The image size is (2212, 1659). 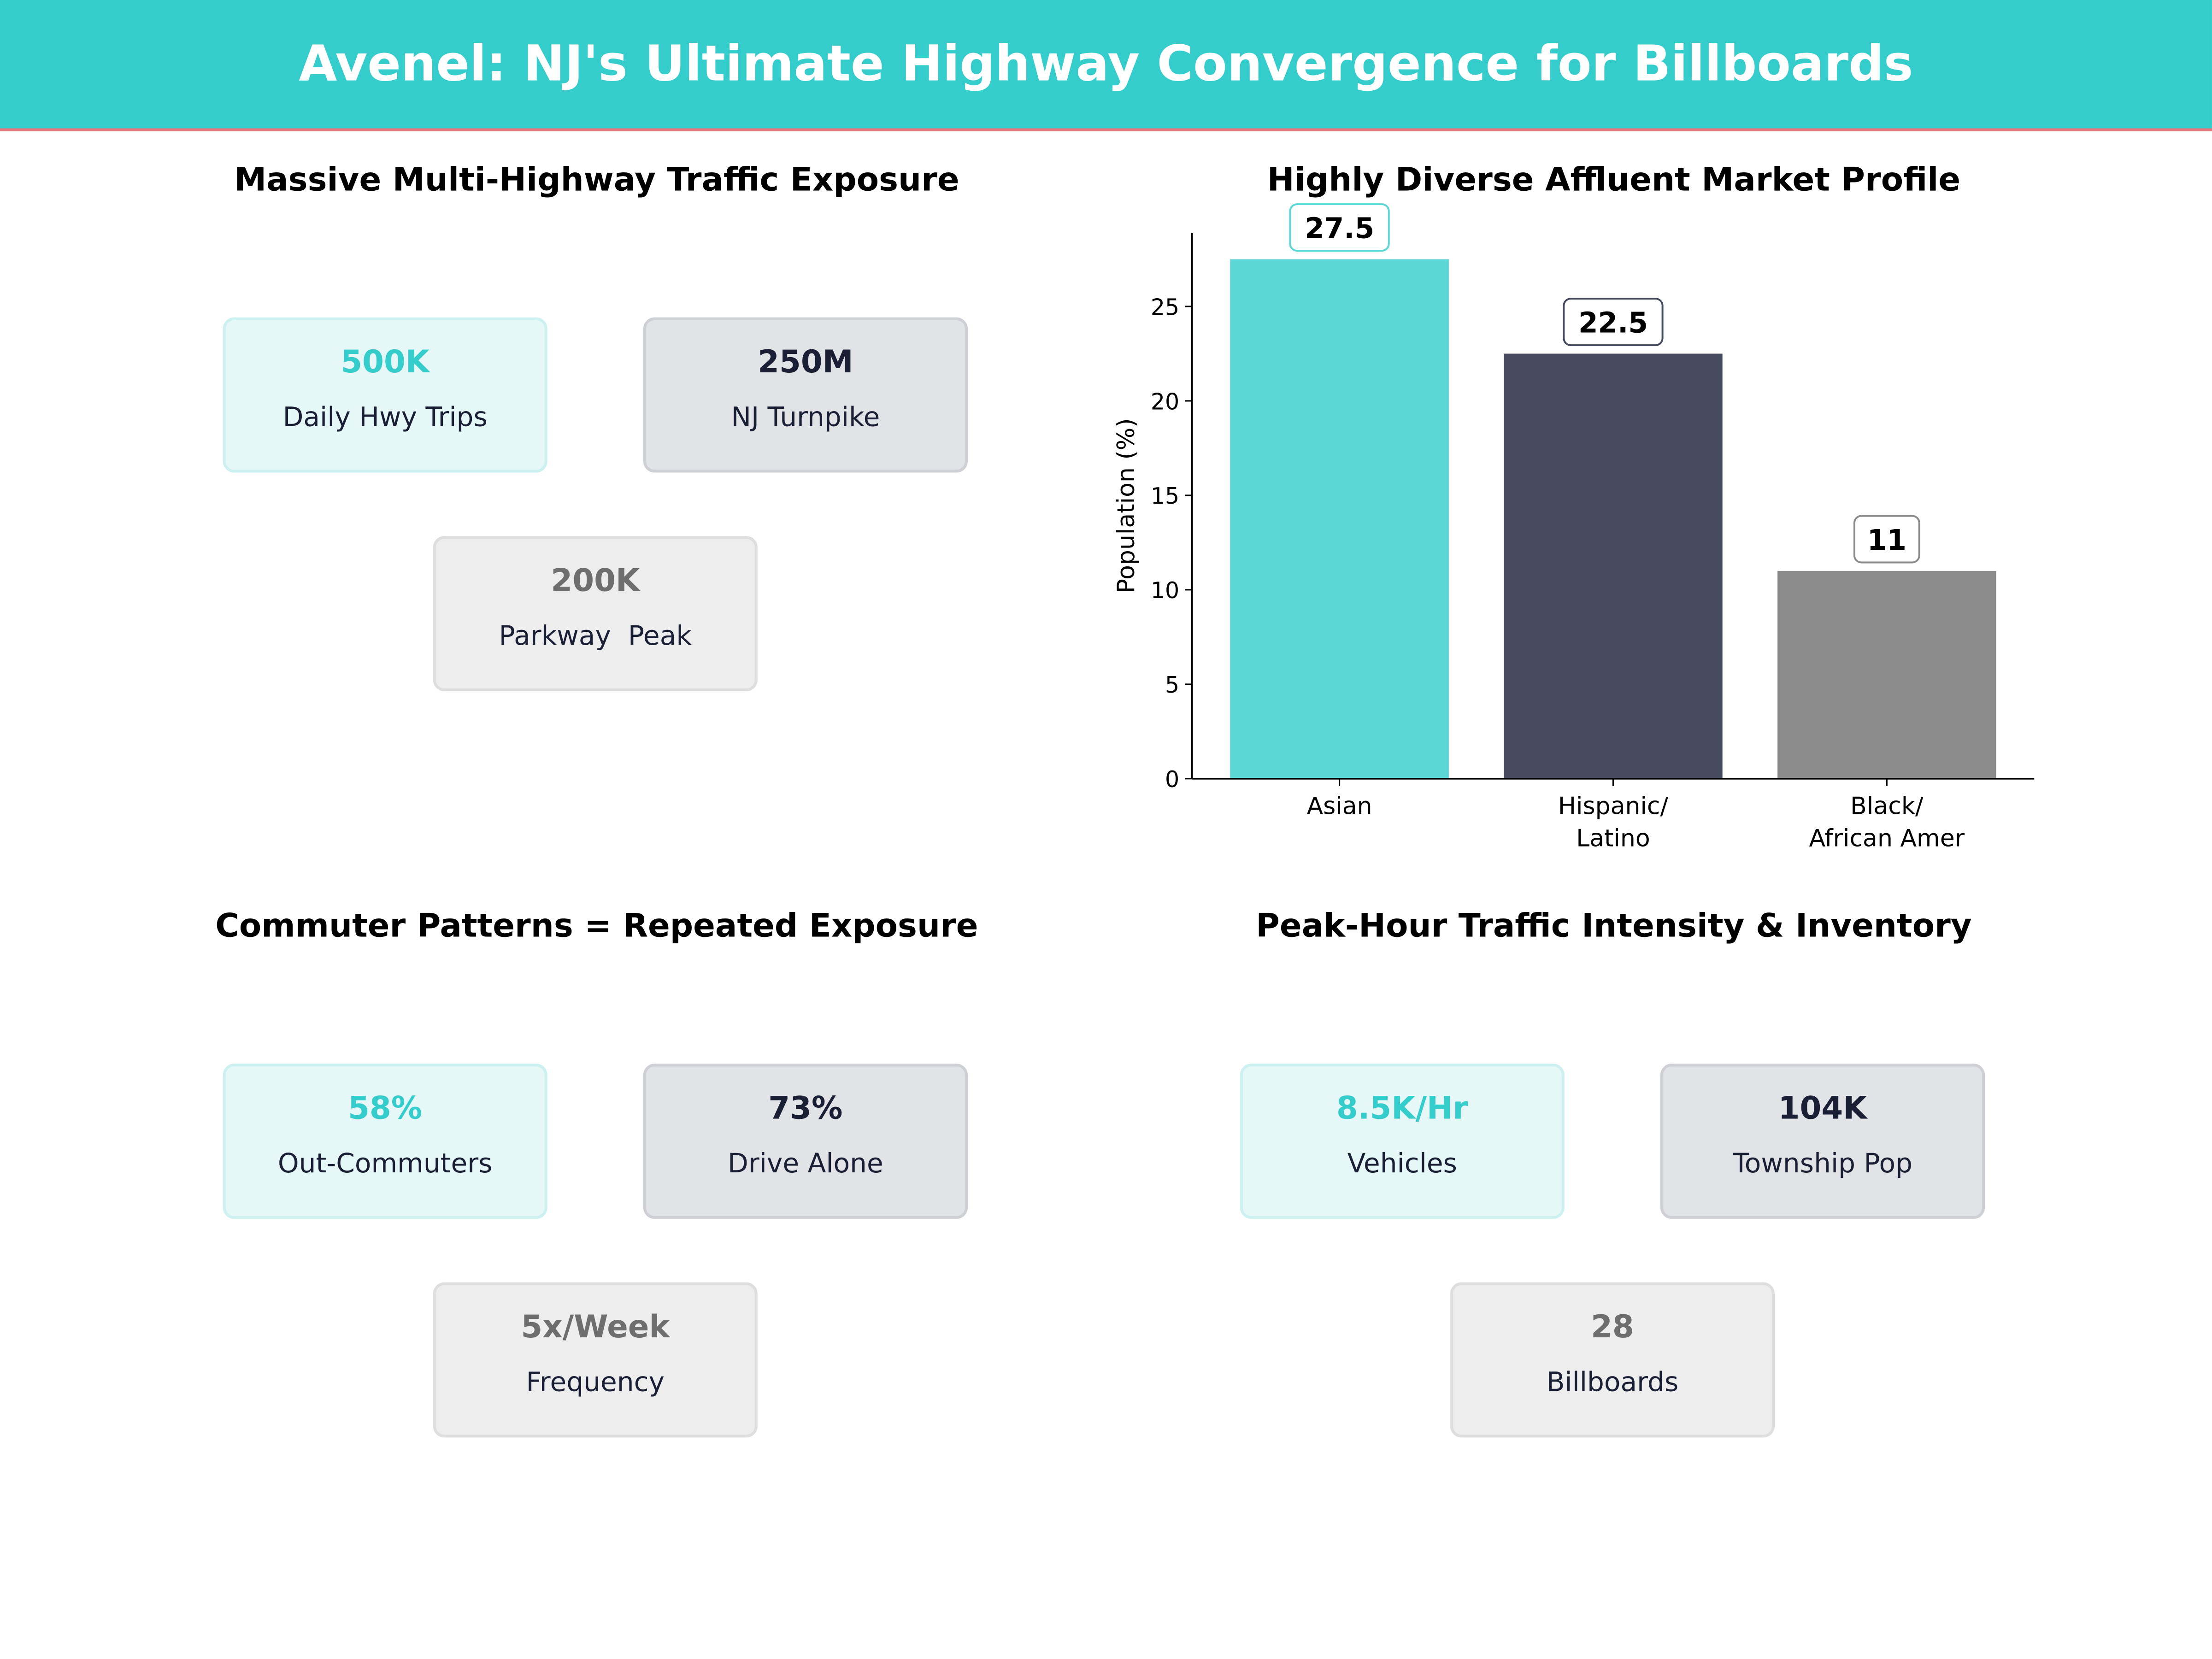 What do you see at coordinates (385, 1141) in the screenshot?
I see `metric-card: 58% Out-Commuters` at bounding box center [385, 1141].